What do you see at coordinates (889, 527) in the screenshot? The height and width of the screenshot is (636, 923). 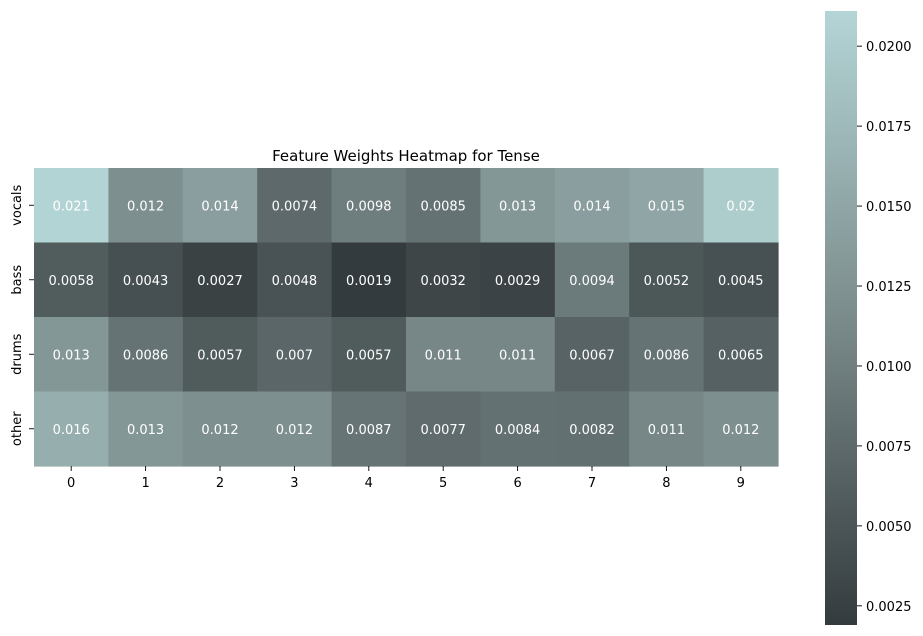 I see `colorbar-tick-label: 0.0050` at bounding box center [889, 527].